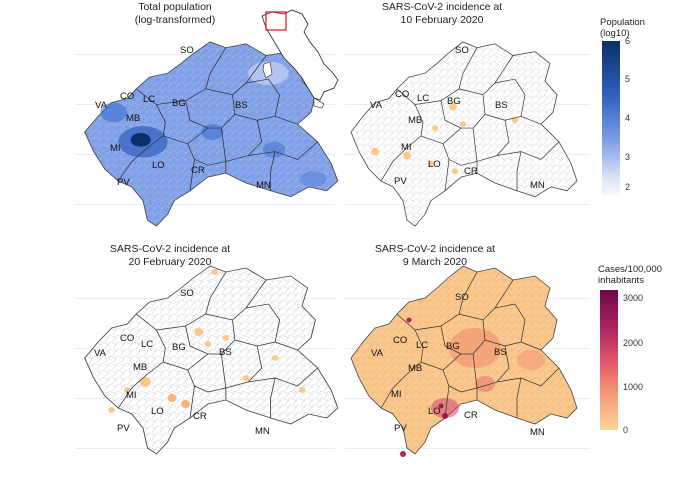  I want to click on legend-colorbar-incidence, so click(609, 360).